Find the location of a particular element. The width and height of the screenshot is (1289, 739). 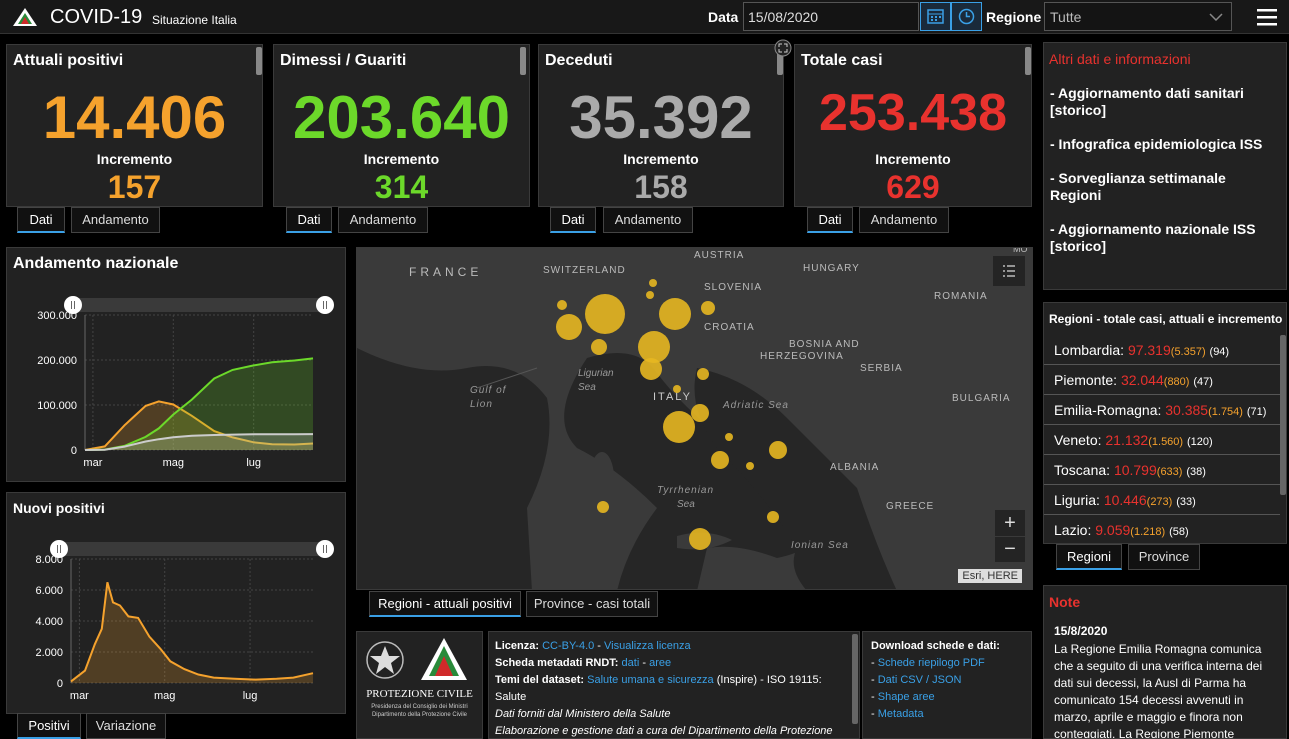

tab-variazione: Variazione is located at coordinates (126, 726).